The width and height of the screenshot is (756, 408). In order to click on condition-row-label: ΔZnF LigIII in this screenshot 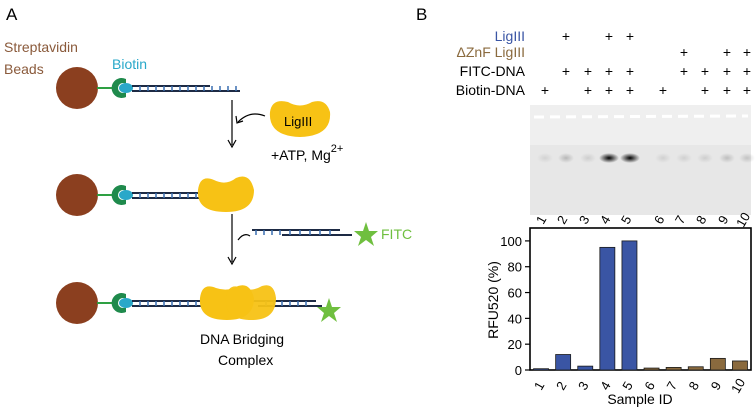, I will do `click(491, 52)`.